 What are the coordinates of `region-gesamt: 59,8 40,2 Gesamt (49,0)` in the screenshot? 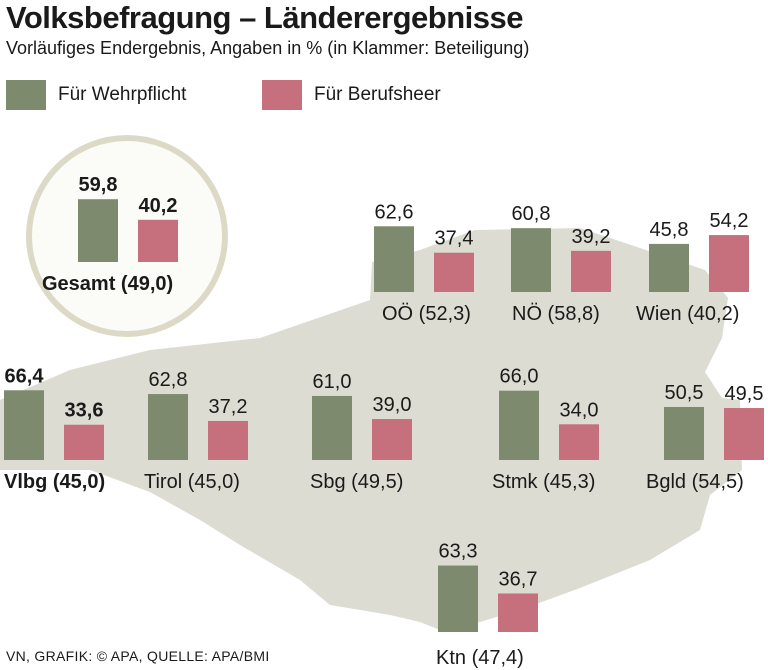 It's located at (110, 234).